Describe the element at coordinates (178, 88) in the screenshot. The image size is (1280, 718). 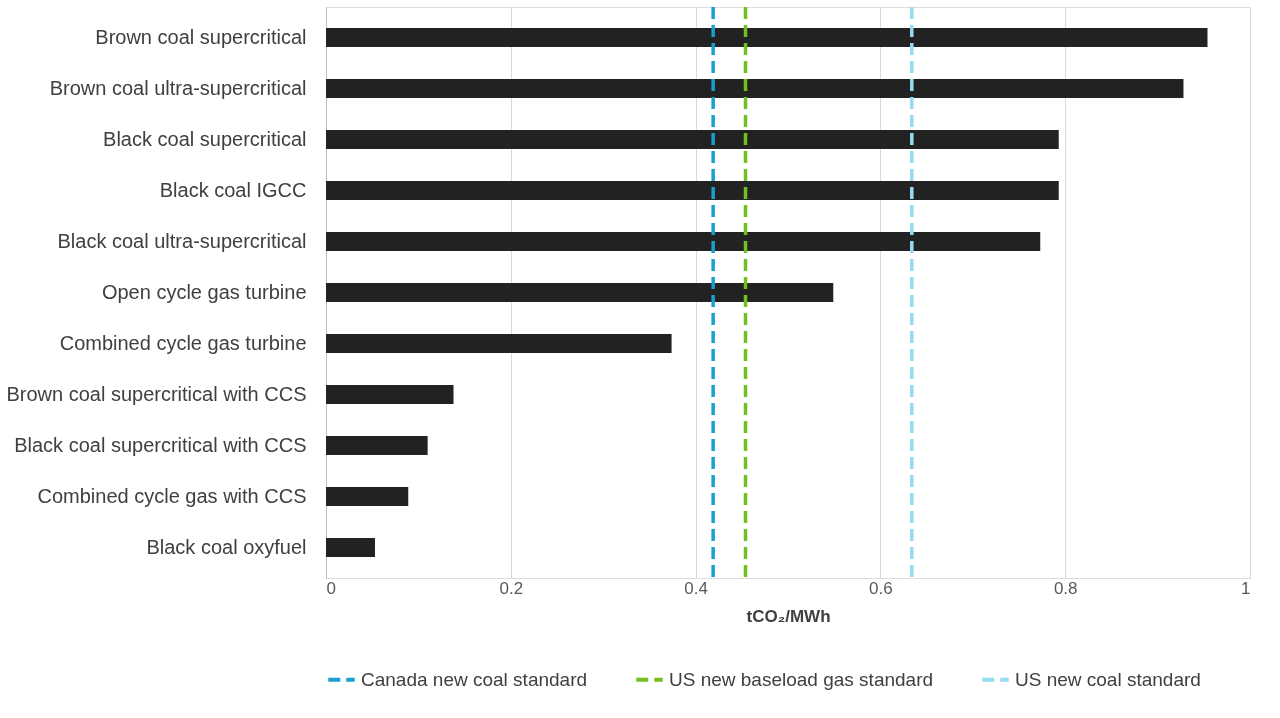
I see `y-tick-label: Brown coal ultra-supercritical` at that location.